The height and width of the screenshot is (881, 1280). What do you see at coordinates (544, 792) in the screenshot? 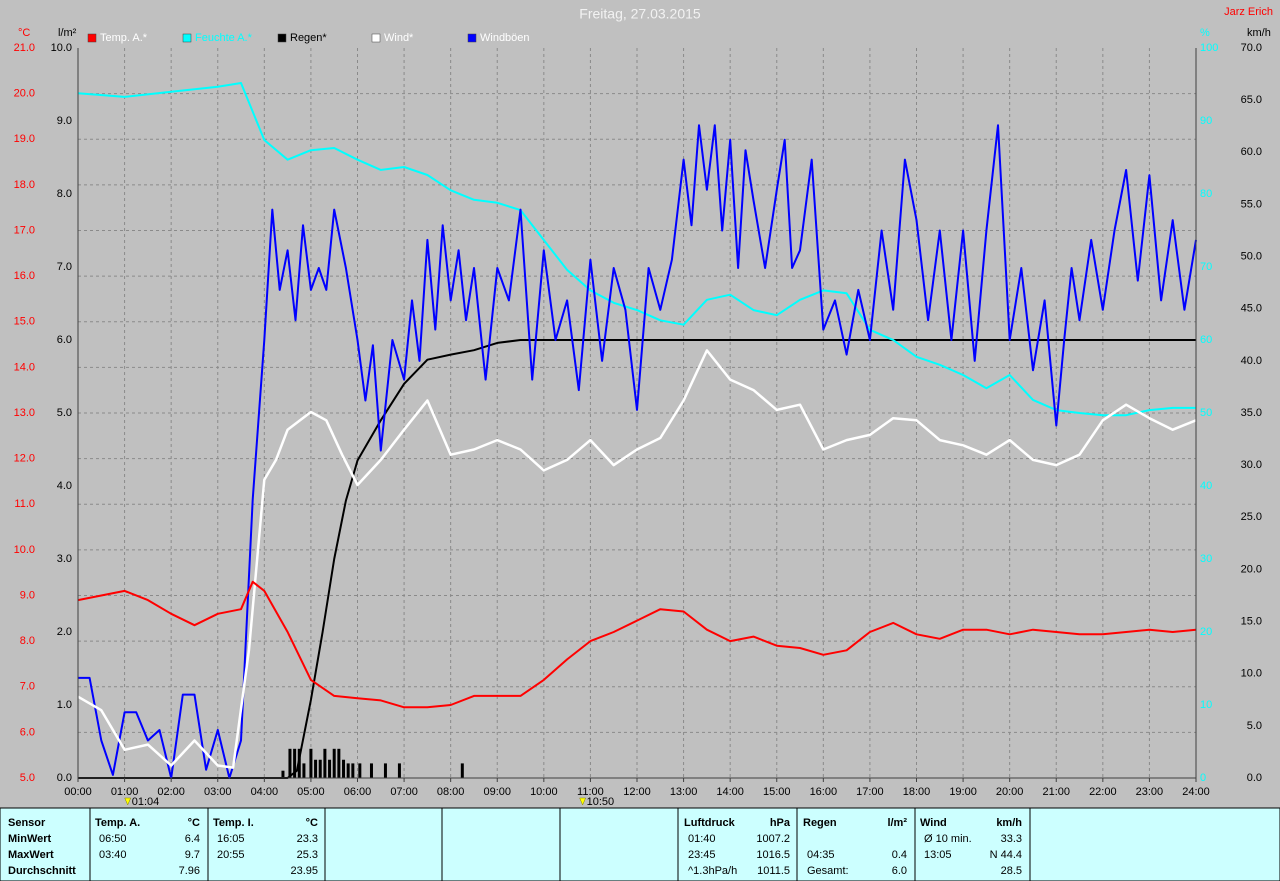
I see `x-tick-label: 10:00` at bounding box center [544, 792].